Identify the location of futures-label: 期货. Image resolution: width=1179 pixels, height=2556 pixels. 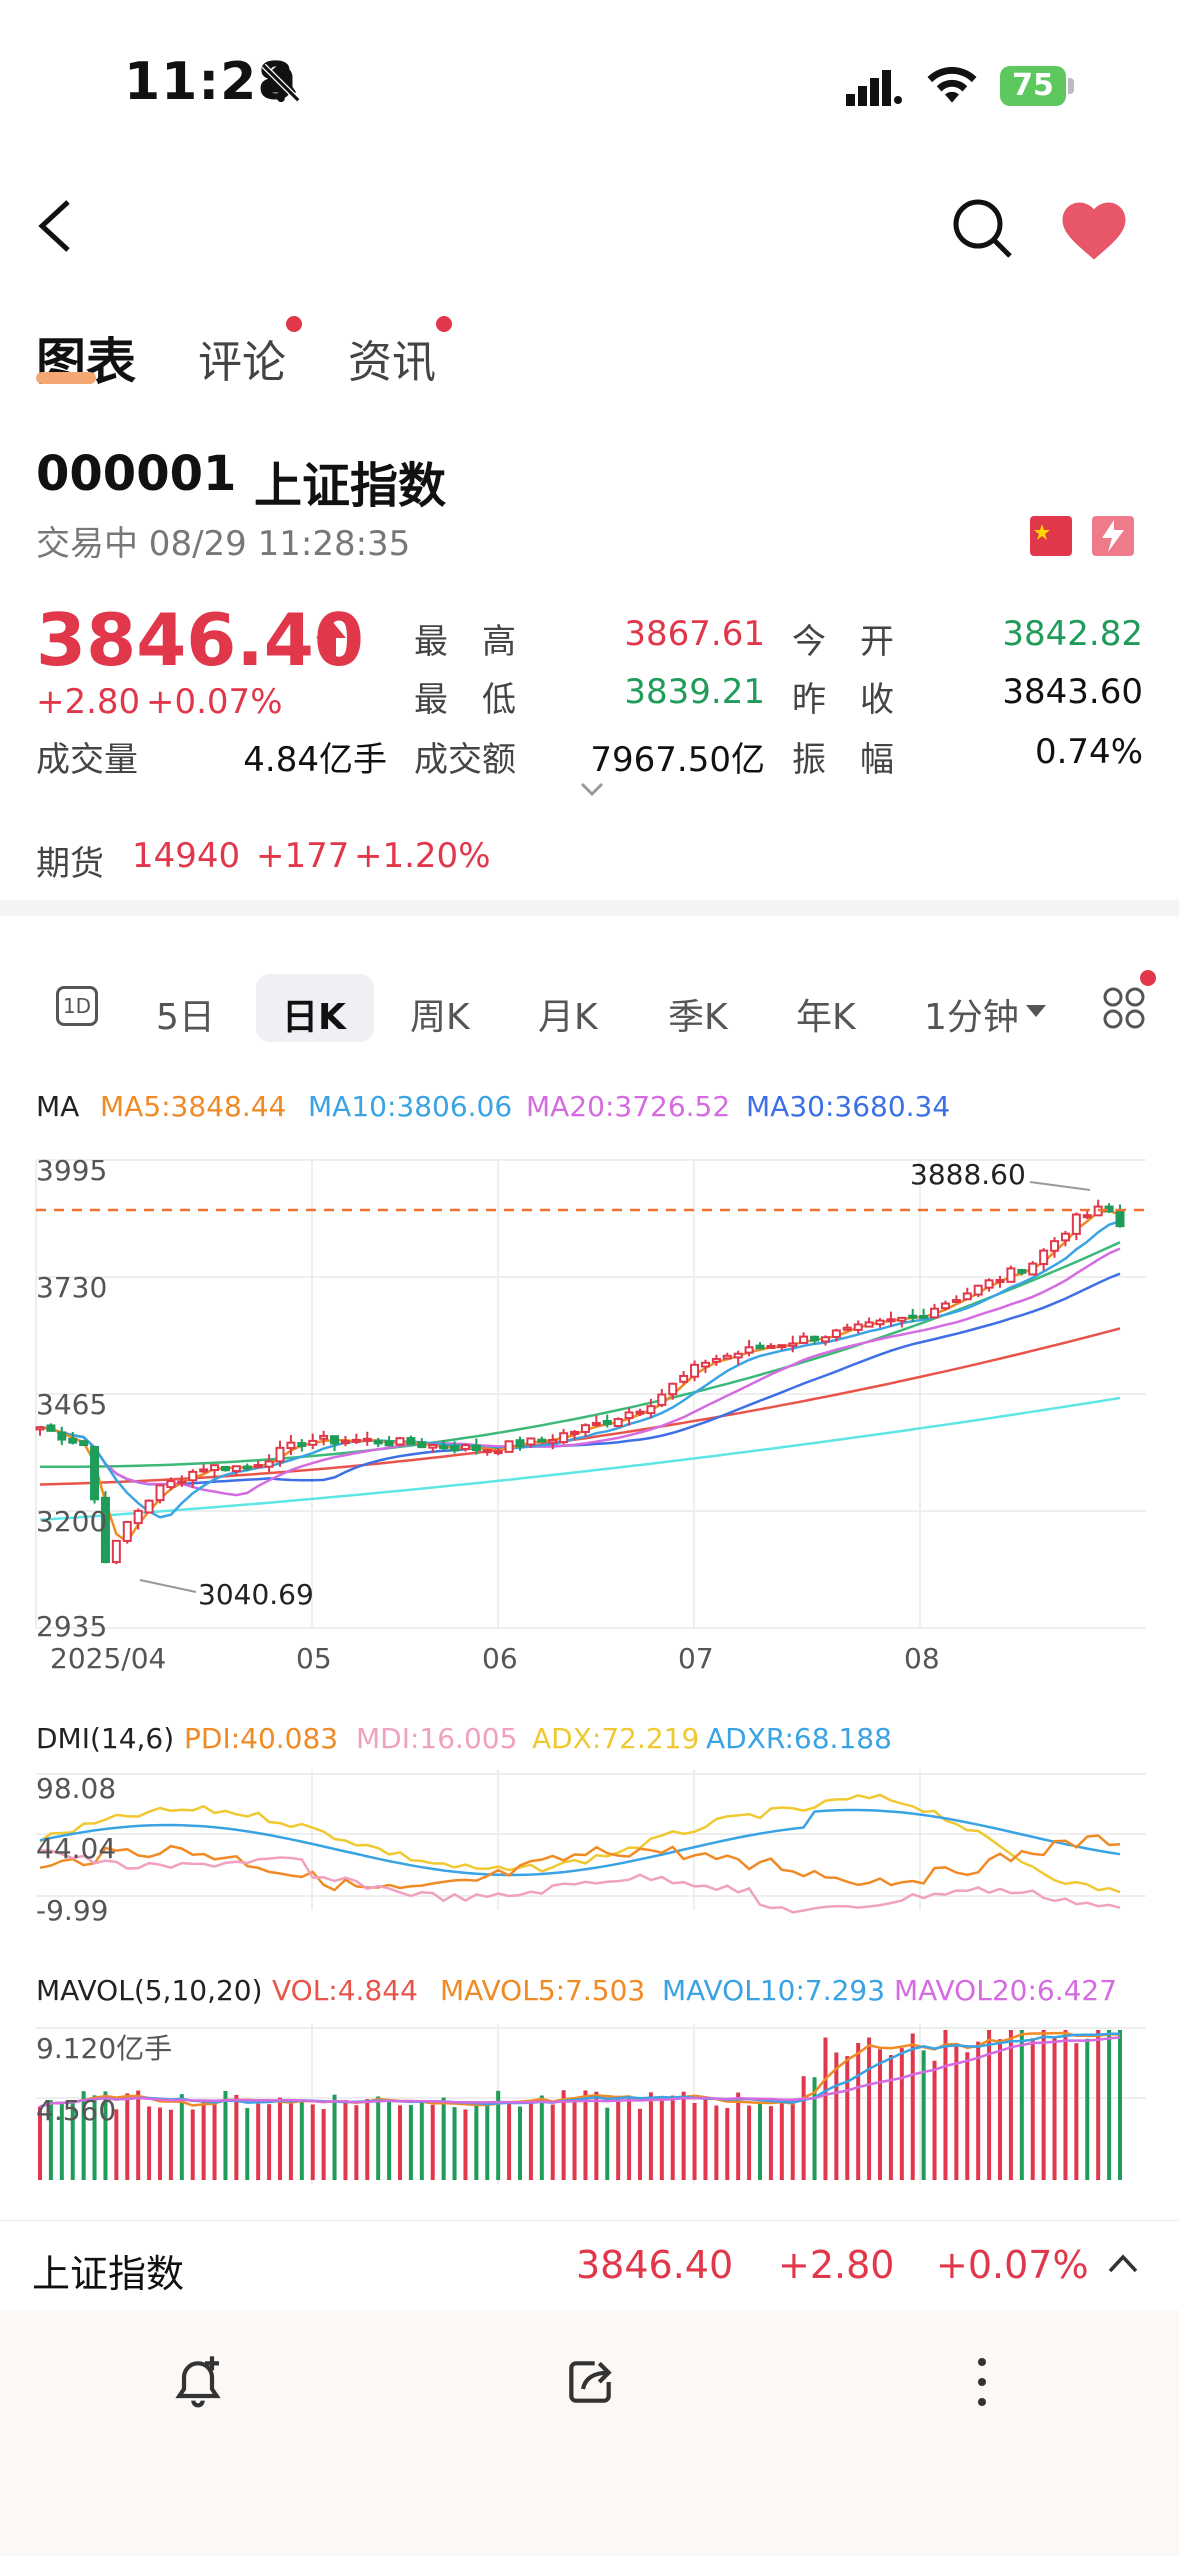
(70, 864).